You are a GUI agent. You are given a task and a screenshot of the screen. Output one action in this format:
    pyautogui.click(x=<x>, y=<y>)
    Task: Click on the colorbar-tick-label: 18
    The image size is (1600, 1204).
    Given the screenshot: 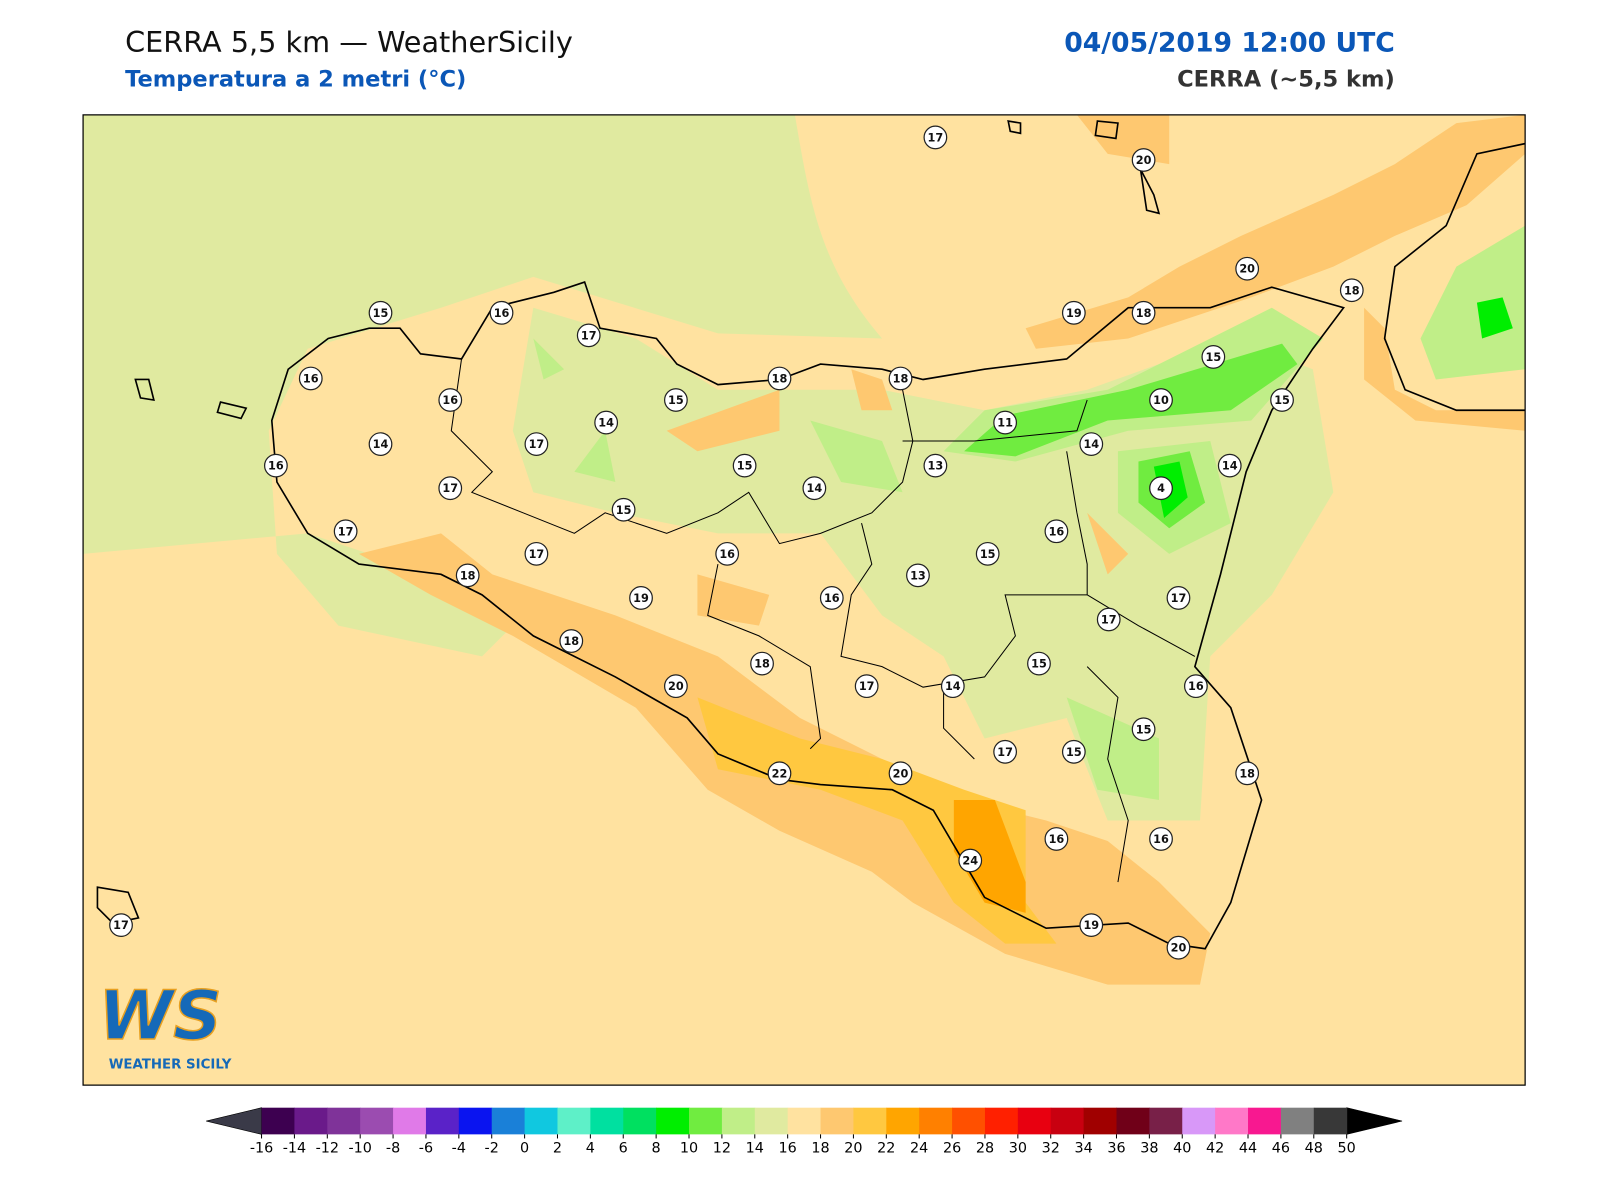 What is the action you would take?
    pyautogui.click(x=820, y=1149)
    